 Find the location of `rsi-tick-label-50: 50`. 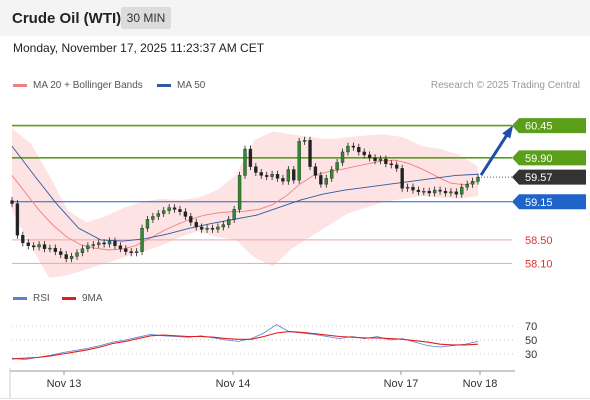

rsi-tick-label-50: 50 is located at coordinates (531, 341).